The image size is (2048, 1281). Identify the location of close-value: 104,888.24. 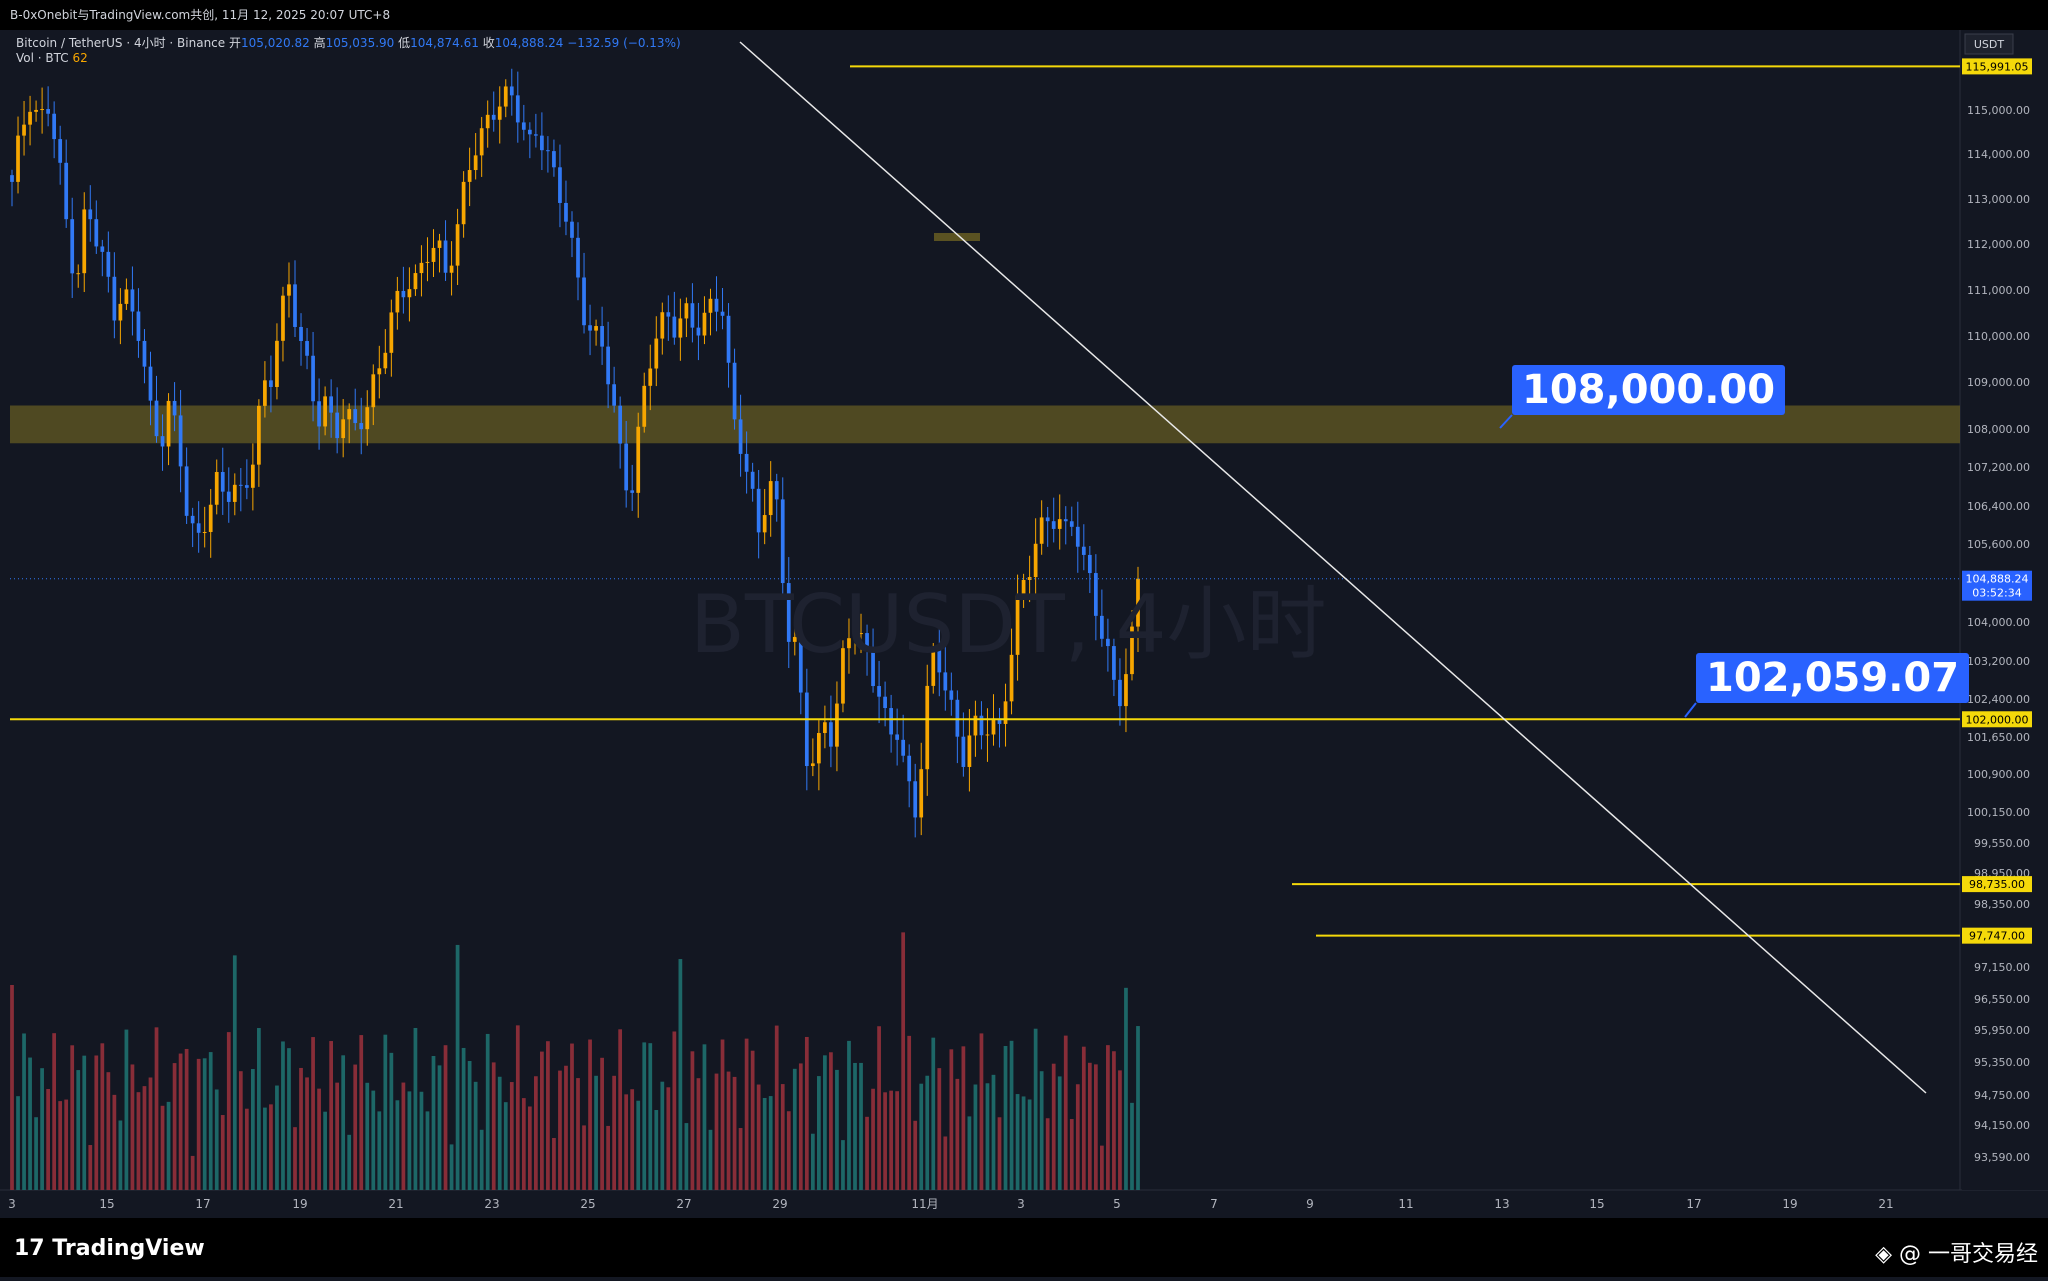
(529, 43).